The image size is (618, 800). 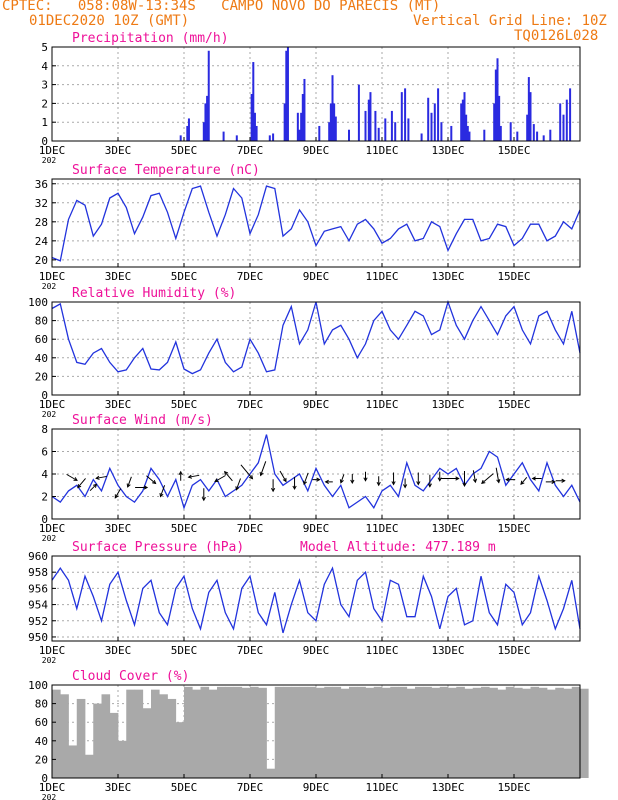 I want to click on temp-series-line, so click(x=316, y=223).